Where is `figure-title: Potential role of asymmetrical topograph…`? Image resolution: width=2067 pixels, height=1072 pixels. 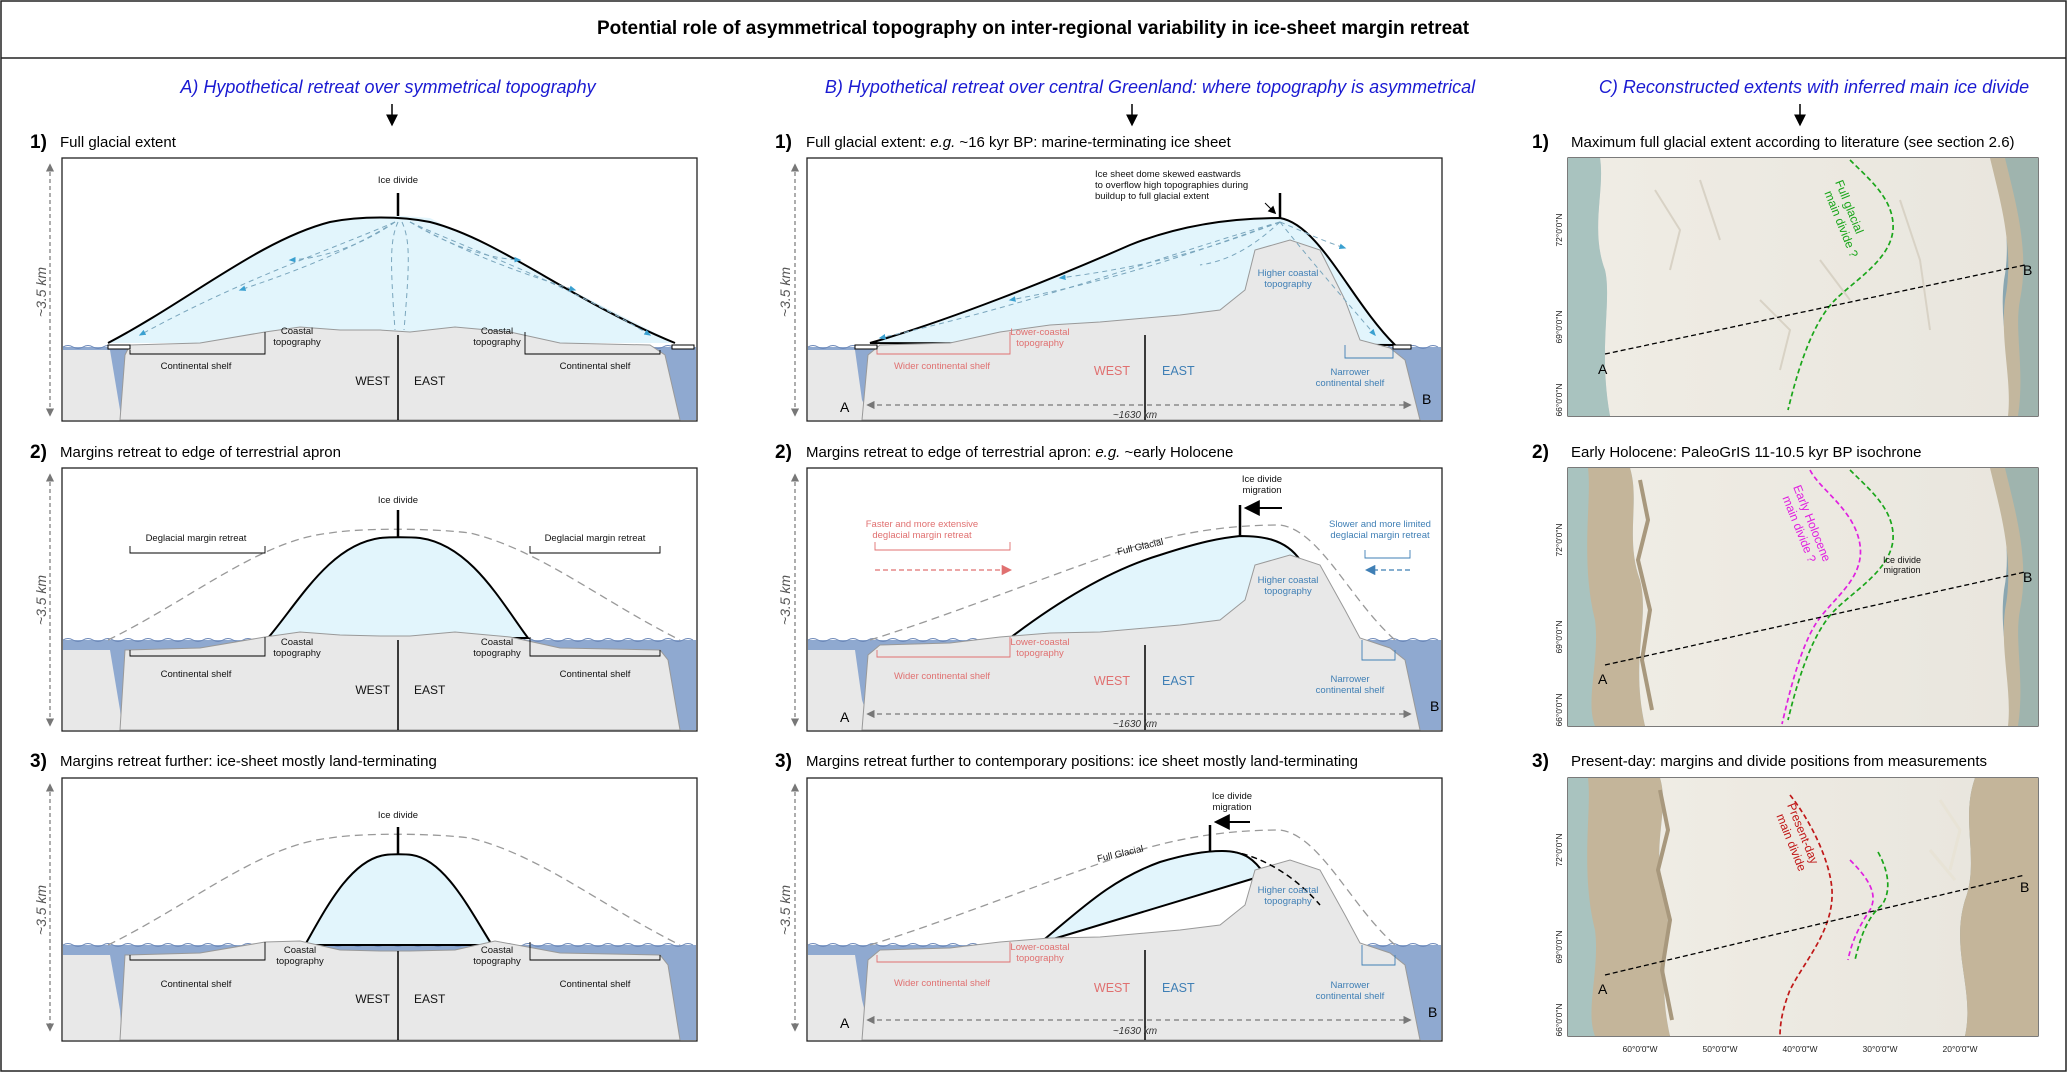 figure-title: Potential role of asymmetrical topograph… is located at coordinates (1033, 28).